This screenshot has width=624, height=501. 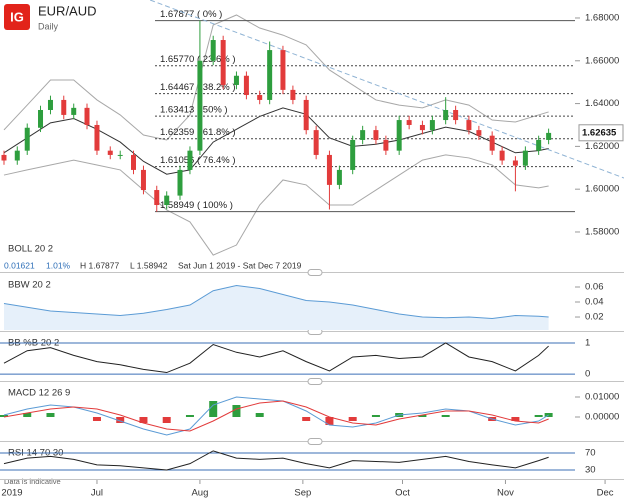 What do you see at coordinates (198, 160) in the screenshot?
I see `fib-label: 1.61056 ( 76.4% )` at bounding box center [198, 160].